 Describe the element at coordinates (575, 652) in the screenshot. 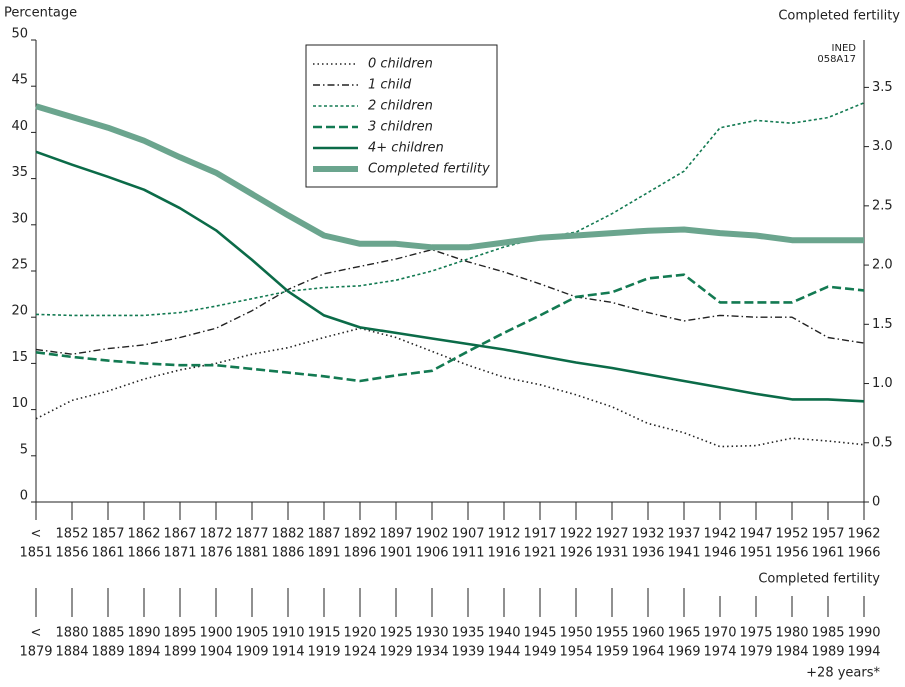

I see `secondary-tick-label: 1954` at that location.